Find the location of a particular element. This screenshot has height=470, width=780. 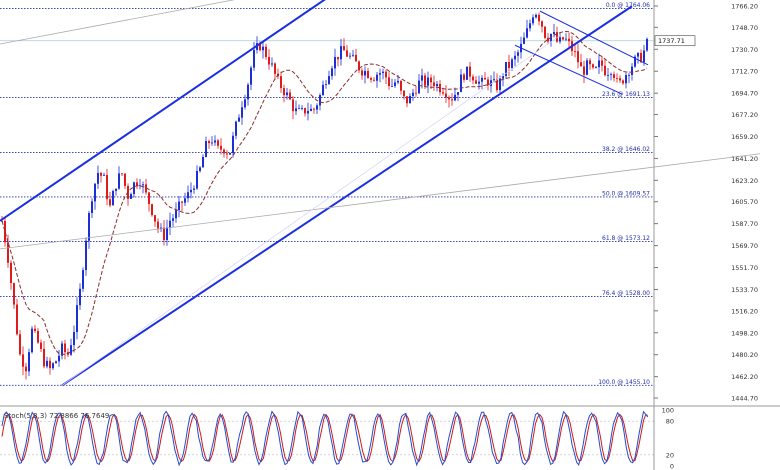

current-price-badge is located at coordinates (675, 41).